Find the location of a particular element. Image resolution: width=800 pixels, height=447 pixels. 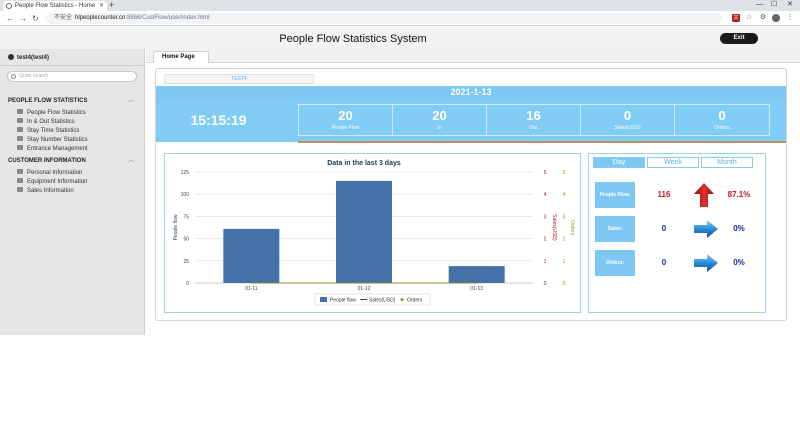

people-flow-percent: 87.1% is located at coordinates (739, 194).